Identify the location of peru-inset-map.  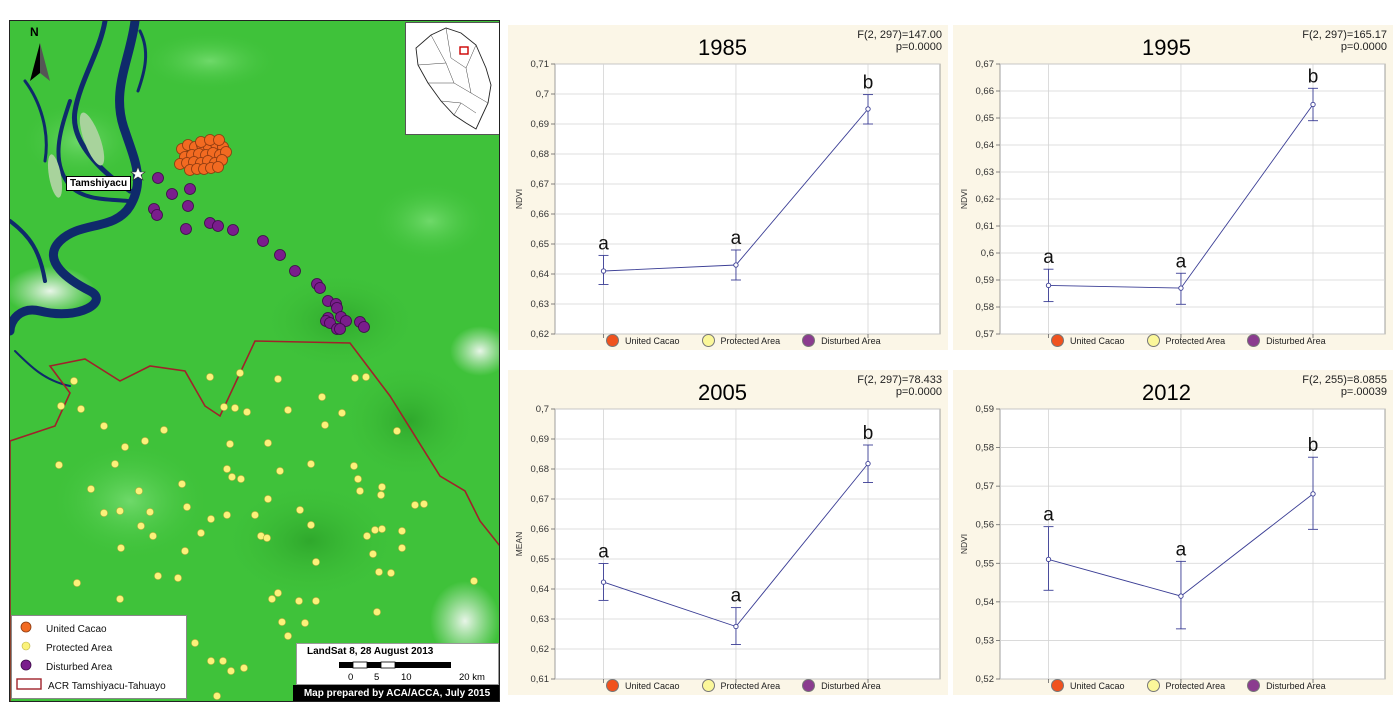
(452, 78).